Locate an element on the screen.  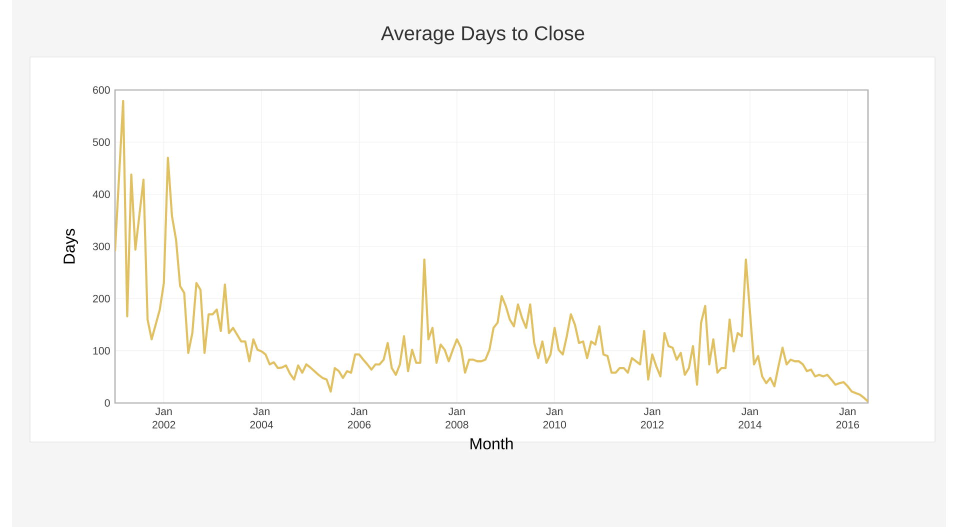
x-tick-label: Jan 2002 is located at coordinates (164, 418).